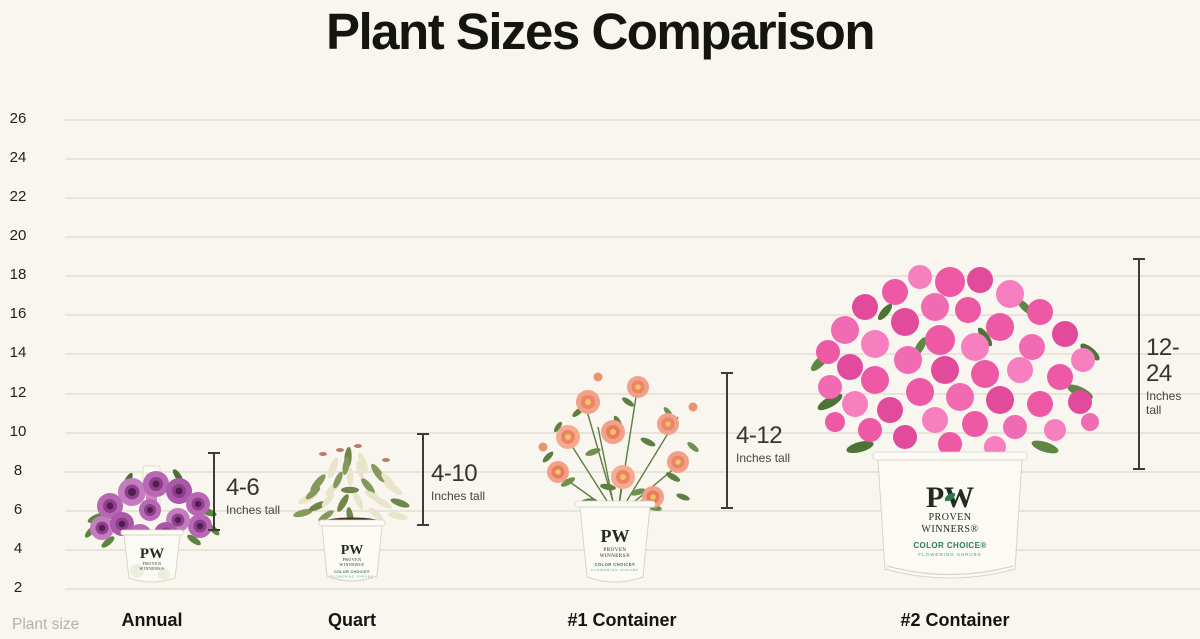 Image resolution: width=1200 pixels, height=639 pixels. Describe the element at coordinates (18, 158) in the screenshot. I see `y-tick-label: 24` at that location.